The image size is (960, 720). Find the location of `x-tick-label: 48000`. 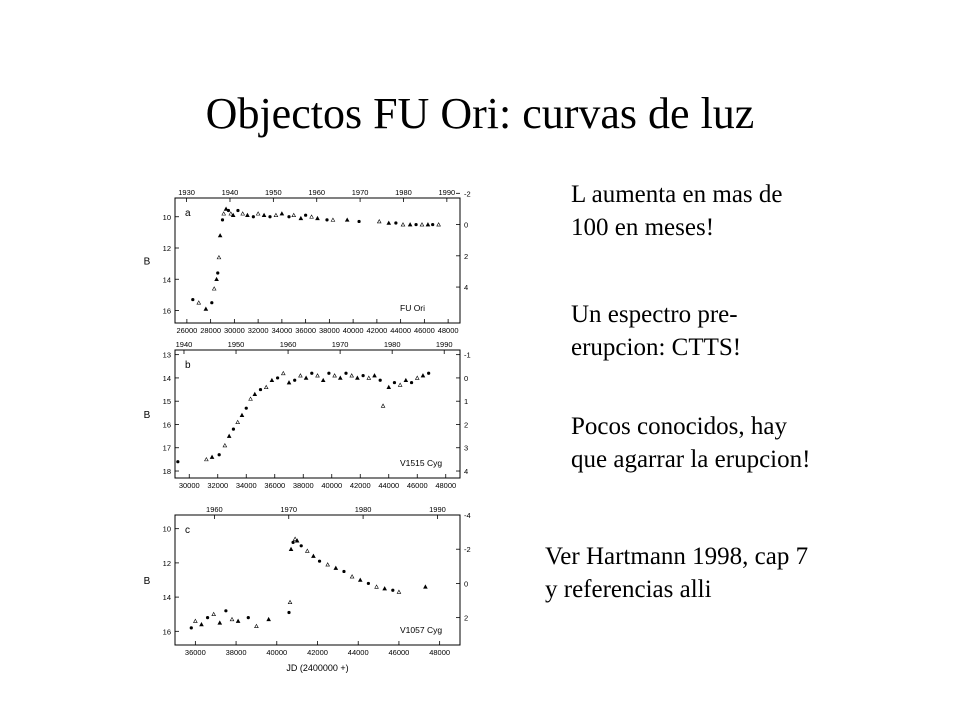

x-tick-label: 48000 is located at coordinates (448, 330).